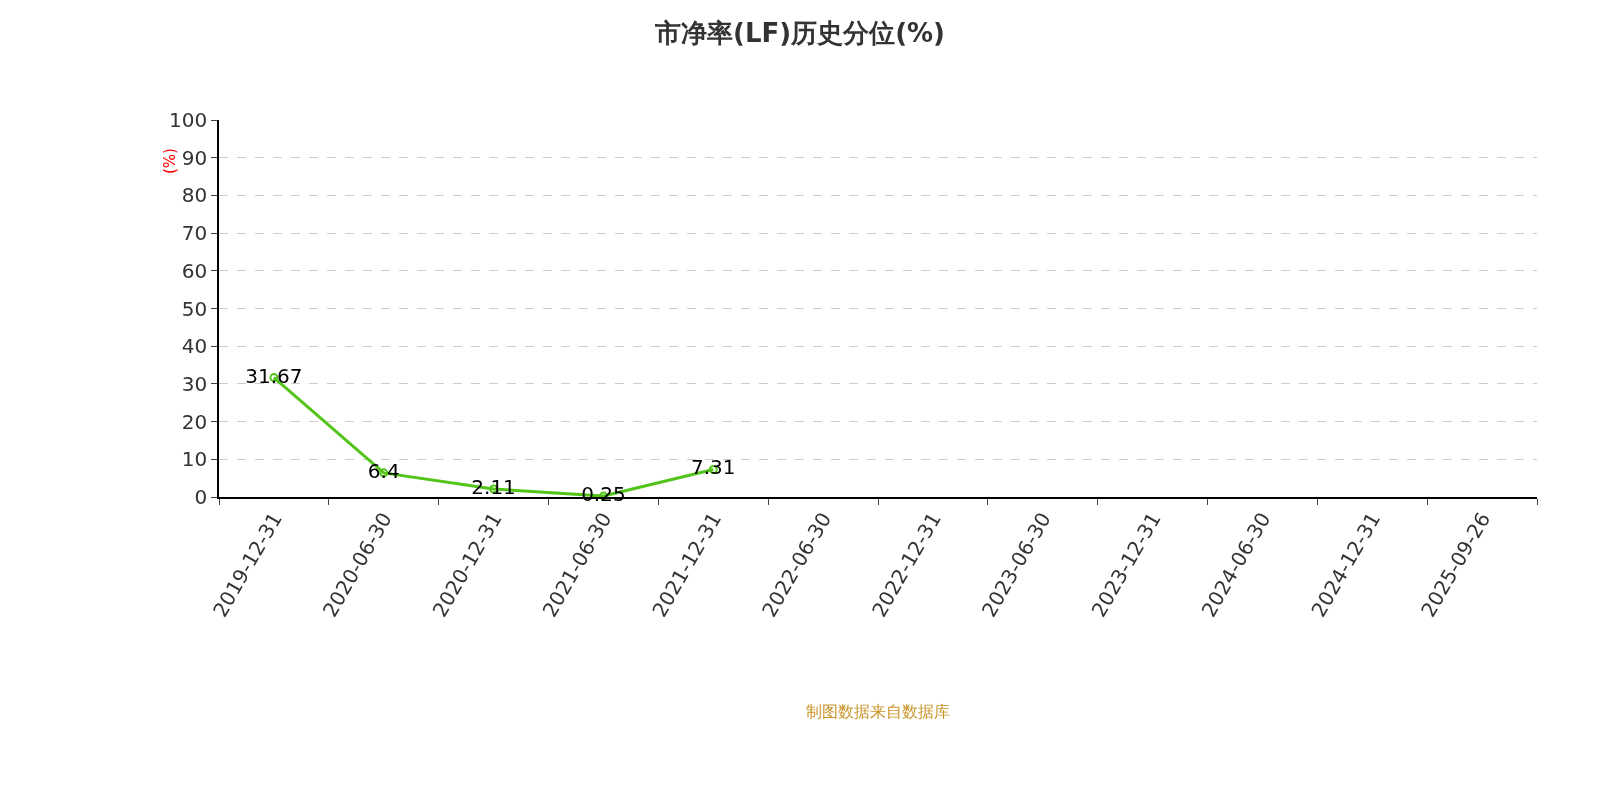  Describe the element at coordinates (194, 270) in the screenshot. I see `y-tick-label: 60` at that location.